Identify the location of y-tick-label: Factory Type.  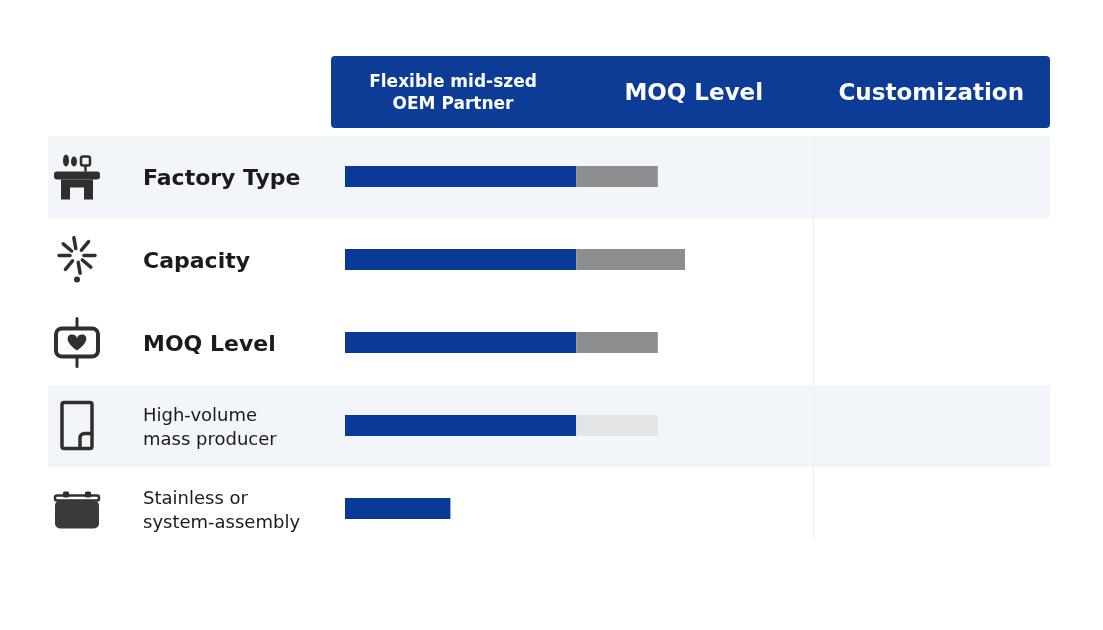
(222, 176).